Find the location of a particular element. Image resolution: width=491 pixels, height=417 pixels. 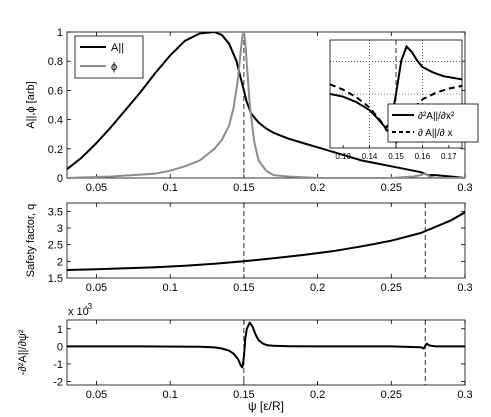

y-axis-label: Safety factor, q is located at coordinates (31, 240).